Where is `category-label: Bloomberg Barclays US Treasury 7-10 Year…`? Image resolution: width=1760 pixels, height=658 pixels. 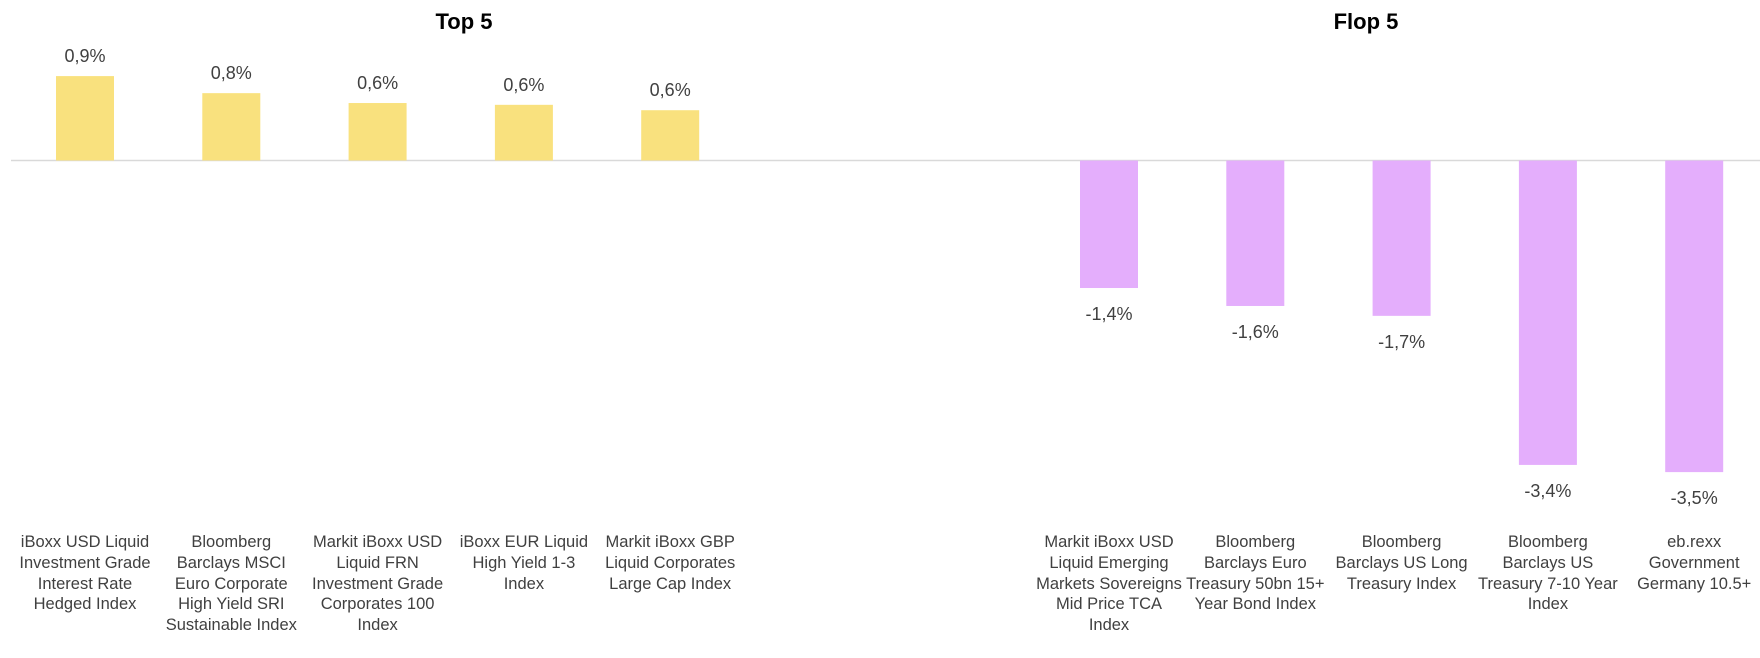
category-label: Bloomberg Barclays US Treasury 7-10 Year… is located at coordinates (1548, 573).